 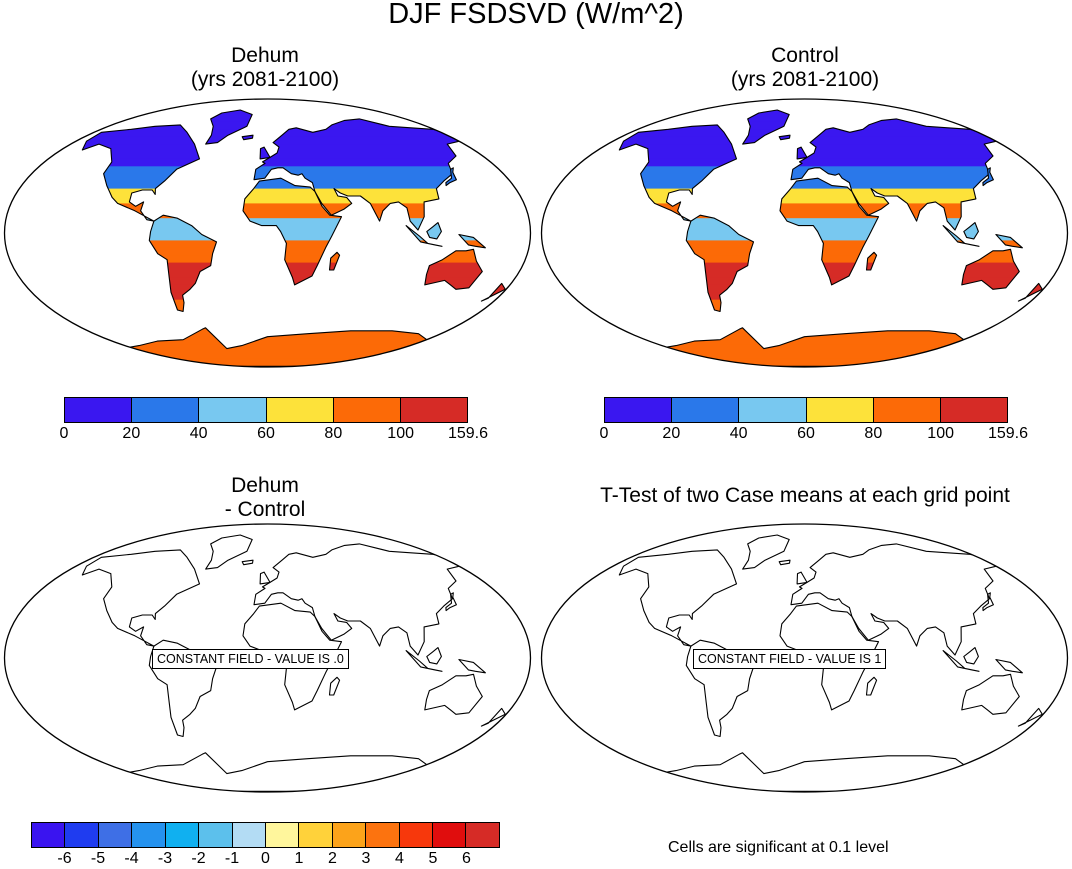 What do you see at coordinates (299, 858) in the screenshot?
I see `colorbar-tick-label: 1` at bounding box center [299, 858].